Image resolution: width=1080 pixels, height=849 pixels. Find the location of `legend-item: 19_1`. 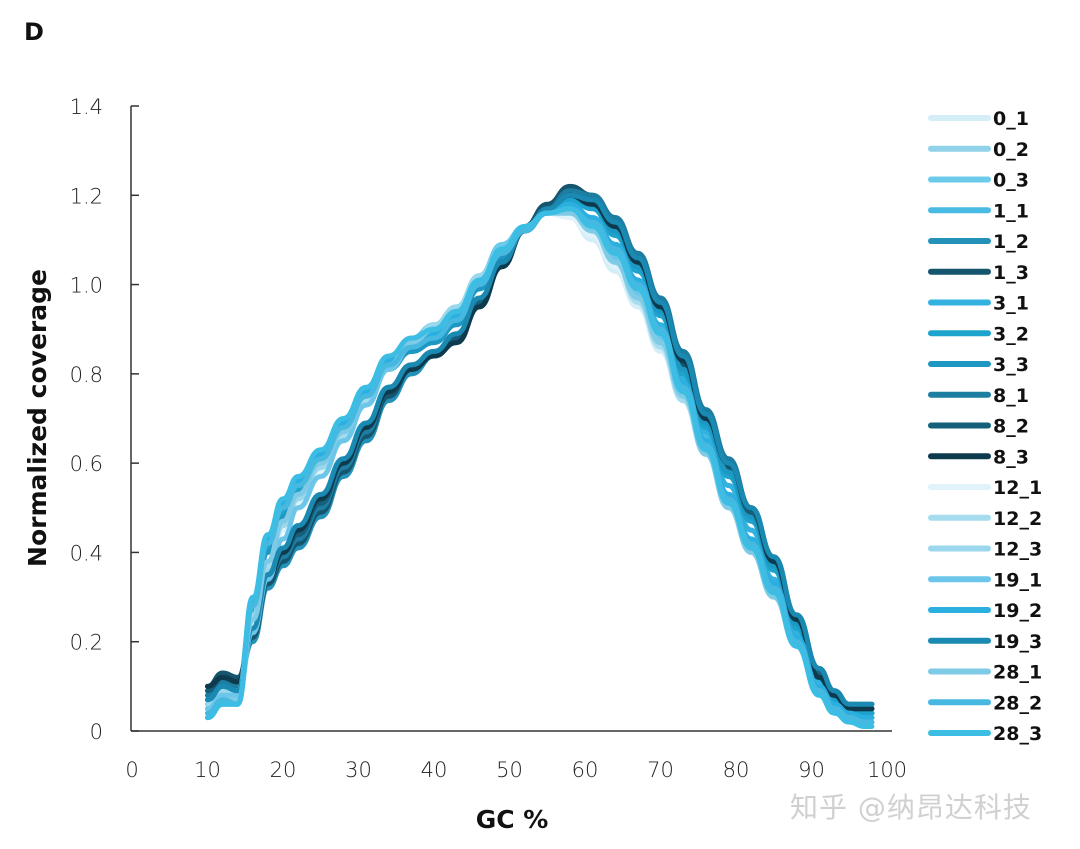

legend-item: 19_1 is located at coordinates (985, 580).